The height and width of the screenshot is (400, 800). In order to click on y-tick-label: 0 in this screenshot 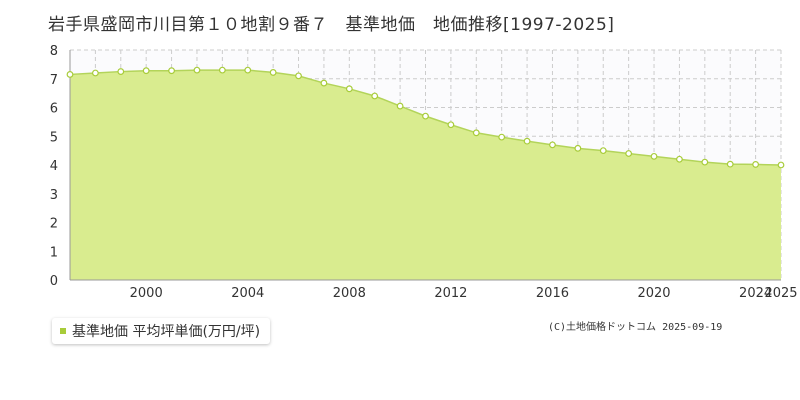, I will do `click(54, 281)`.